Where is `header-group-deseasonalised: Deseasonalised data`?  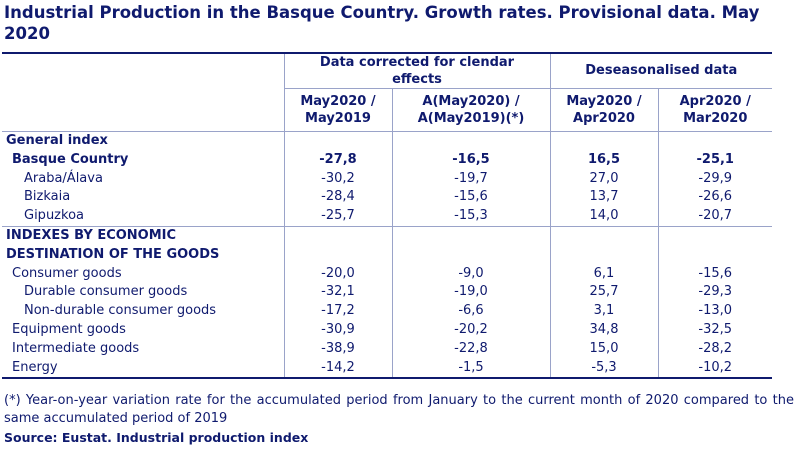
header-group-deseasonalised: Deseasonalised data is located at coordinates (661, 70).